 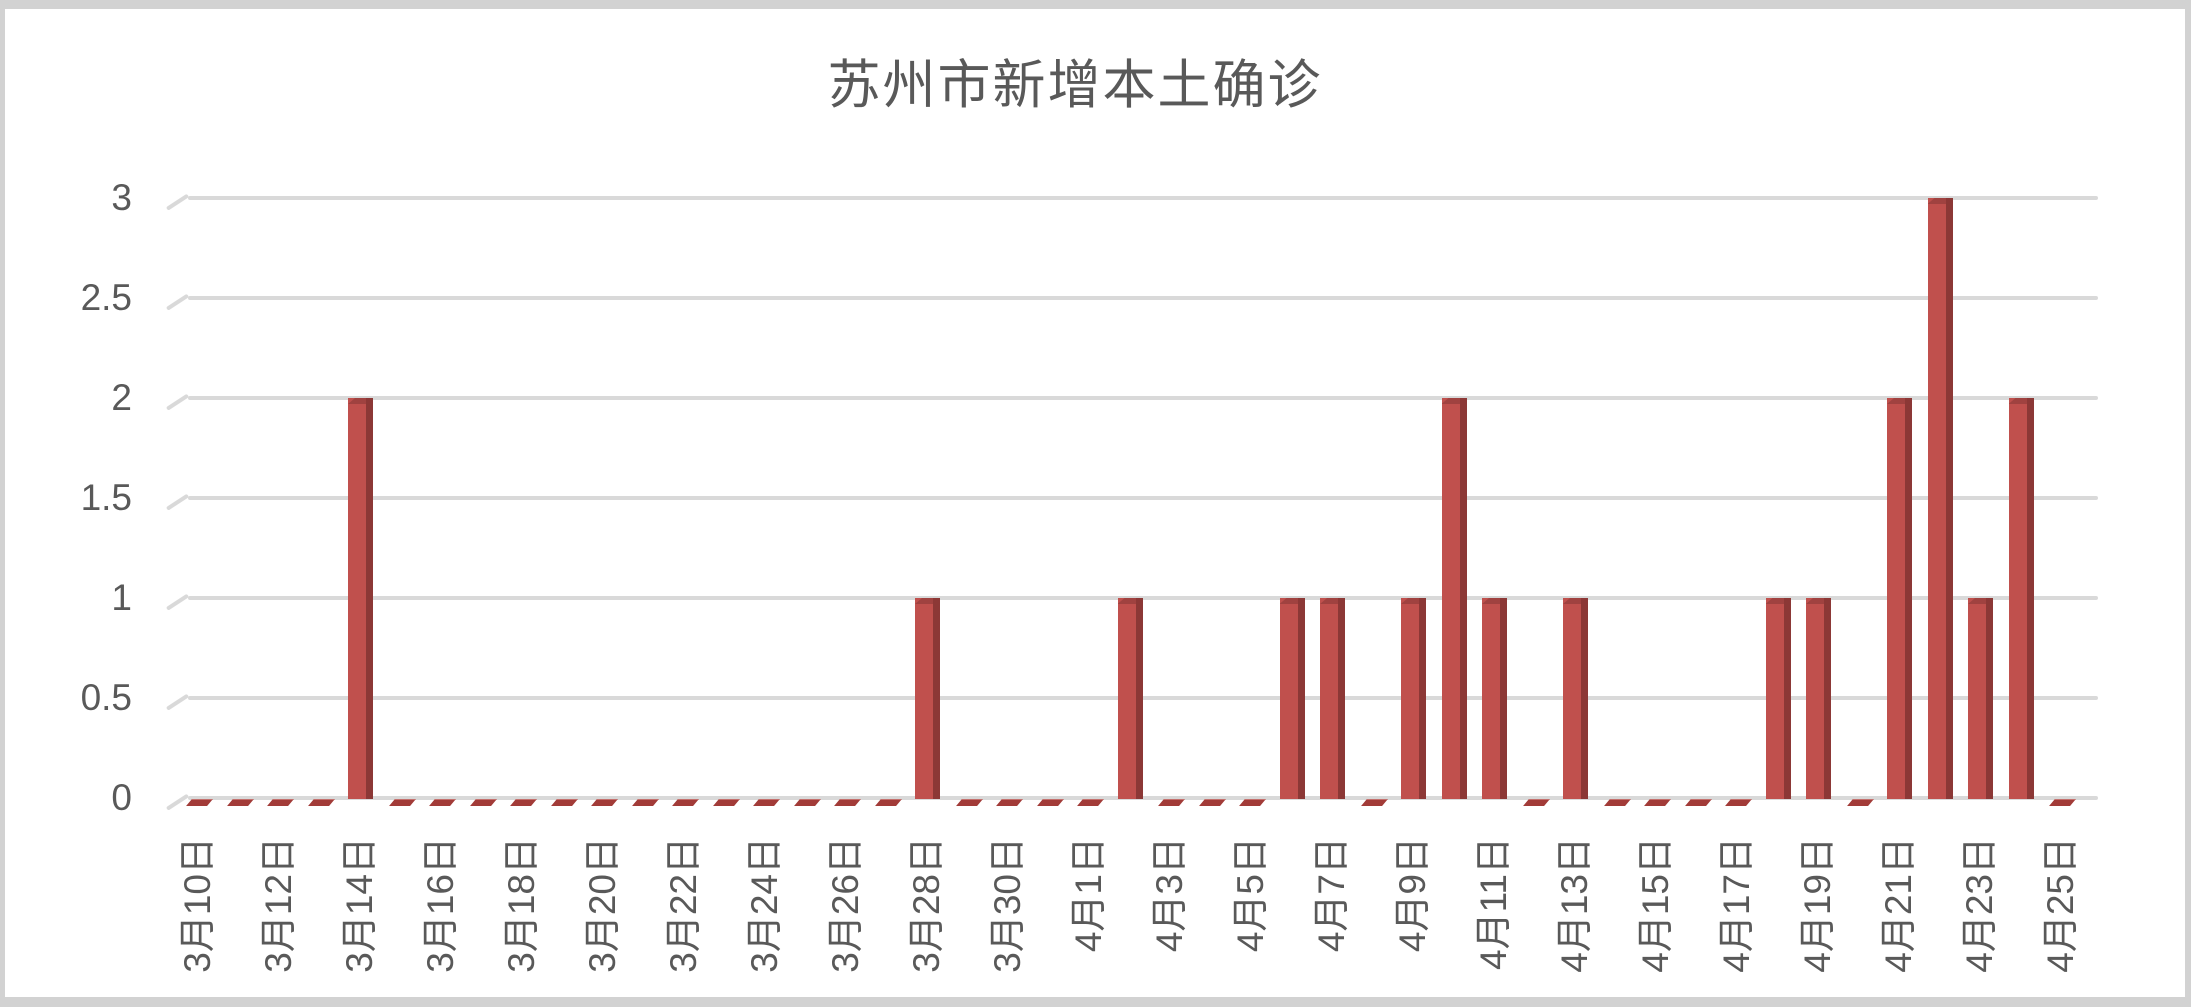 What do you see at coordinates (1088, 895) in the screenshot?
I see `x-axis-tick-label: 4月1日` at bounding box center [1088, 895].